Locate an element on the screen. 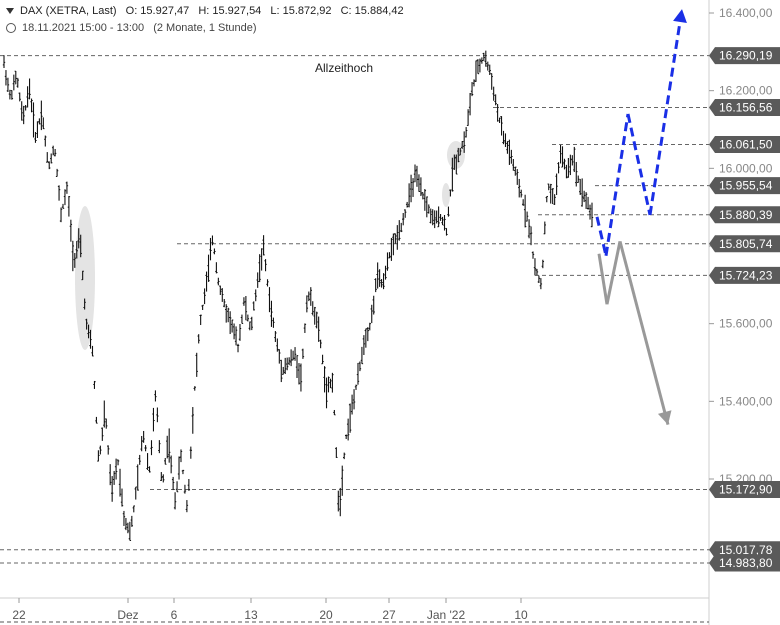  level-tag-label: 15.880,39 is located at coordinates (746, 215).